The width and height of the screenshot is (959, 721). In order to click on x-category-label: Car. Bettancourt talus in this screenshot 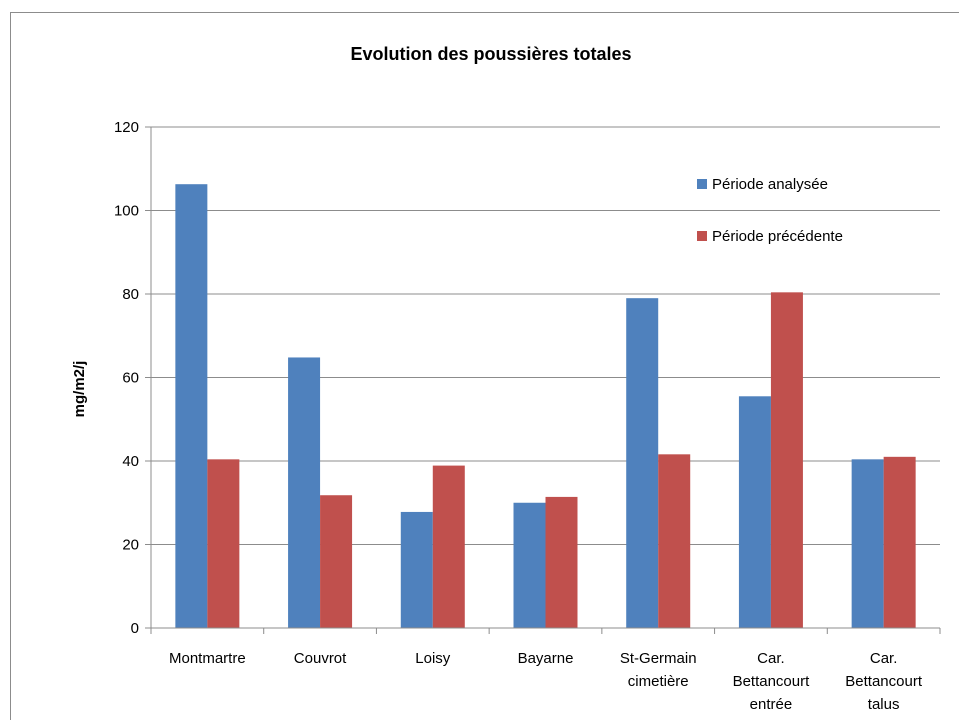, I will do `click(884, 681)`.